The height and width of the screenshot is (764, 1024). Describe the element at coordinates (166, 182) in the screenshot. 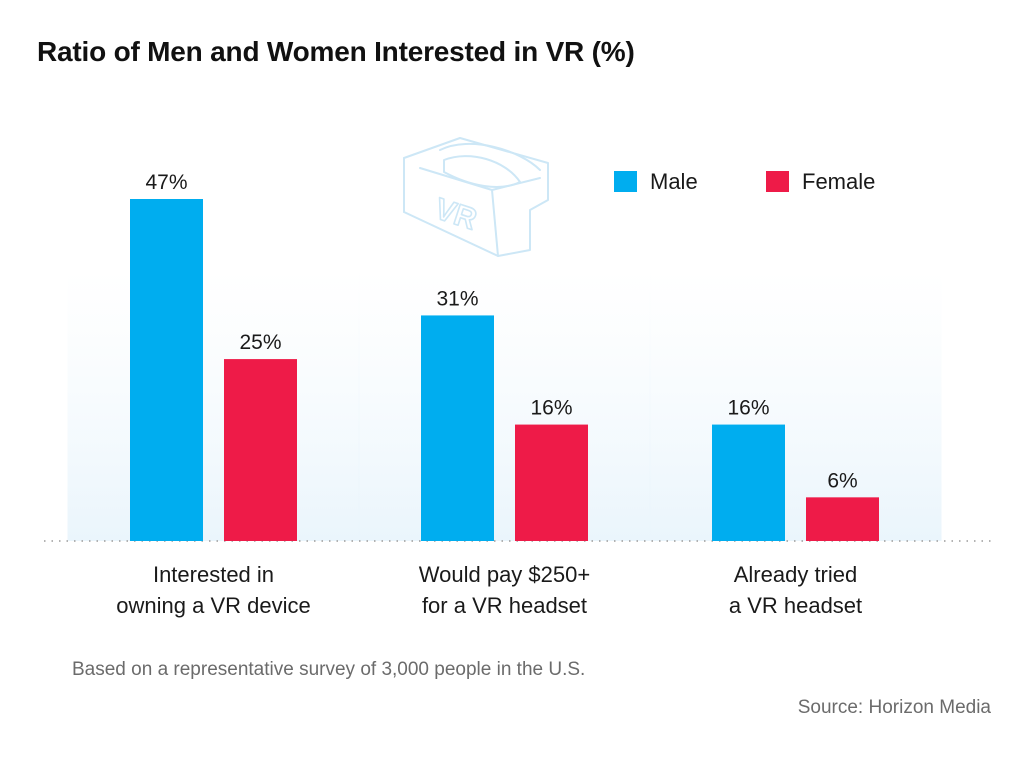

I see `value-label-male-0: 47%` at that location.